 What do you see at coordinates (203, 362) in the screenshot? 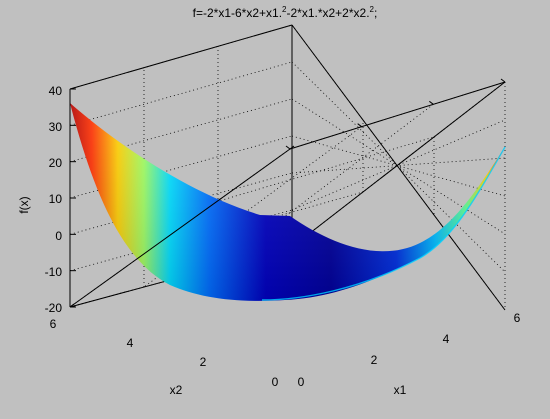
I see `y-tick-label: 2` at bounding box center [203, 362].